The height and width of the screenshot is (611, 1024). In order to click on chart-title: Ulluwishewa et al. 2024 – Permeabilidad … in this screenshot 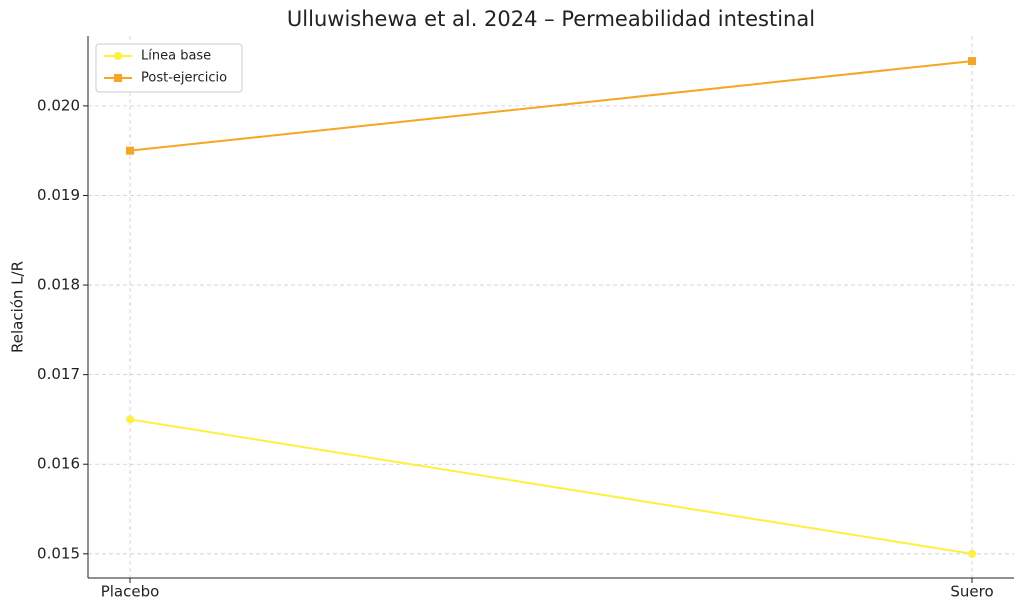, I will do `click(551, 19)`.